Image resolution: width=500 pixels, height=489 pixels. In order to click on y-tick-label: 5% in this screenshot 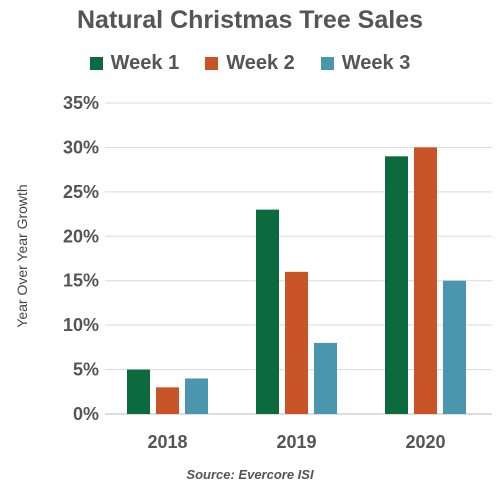, I will do `click(86, 370)`.